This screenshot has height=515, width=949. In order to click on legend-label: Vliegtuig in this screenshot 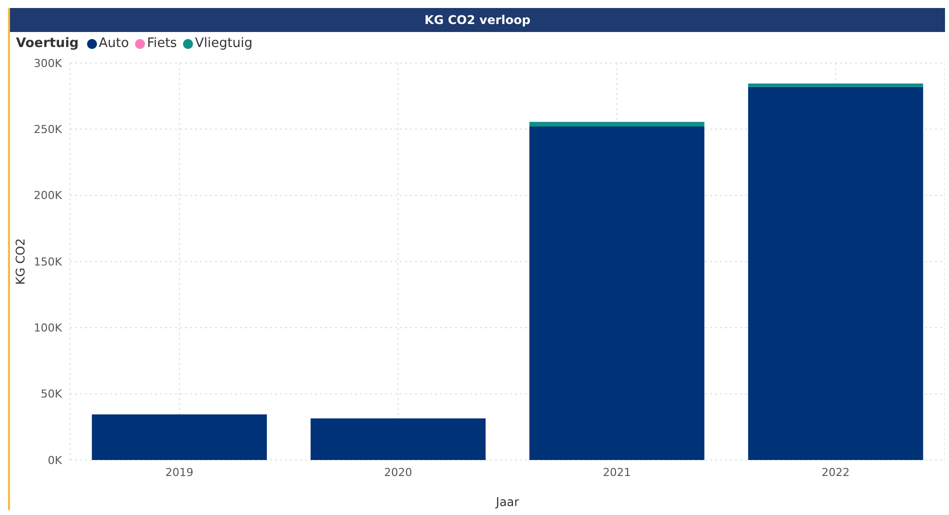, I will do `click(223, 43)`.